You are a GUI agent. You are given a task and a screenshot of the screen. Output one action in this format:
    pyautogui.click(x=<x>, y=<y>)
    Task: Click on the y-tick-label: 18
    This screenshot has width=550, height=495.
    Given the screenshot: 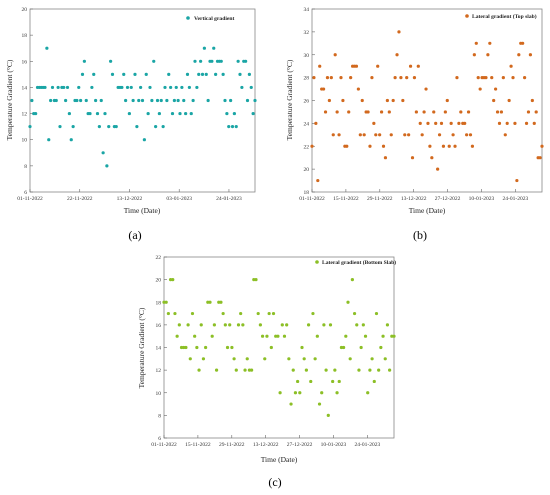 What is the action you would take?
    pyautogui.click(x=159, y=303)
    